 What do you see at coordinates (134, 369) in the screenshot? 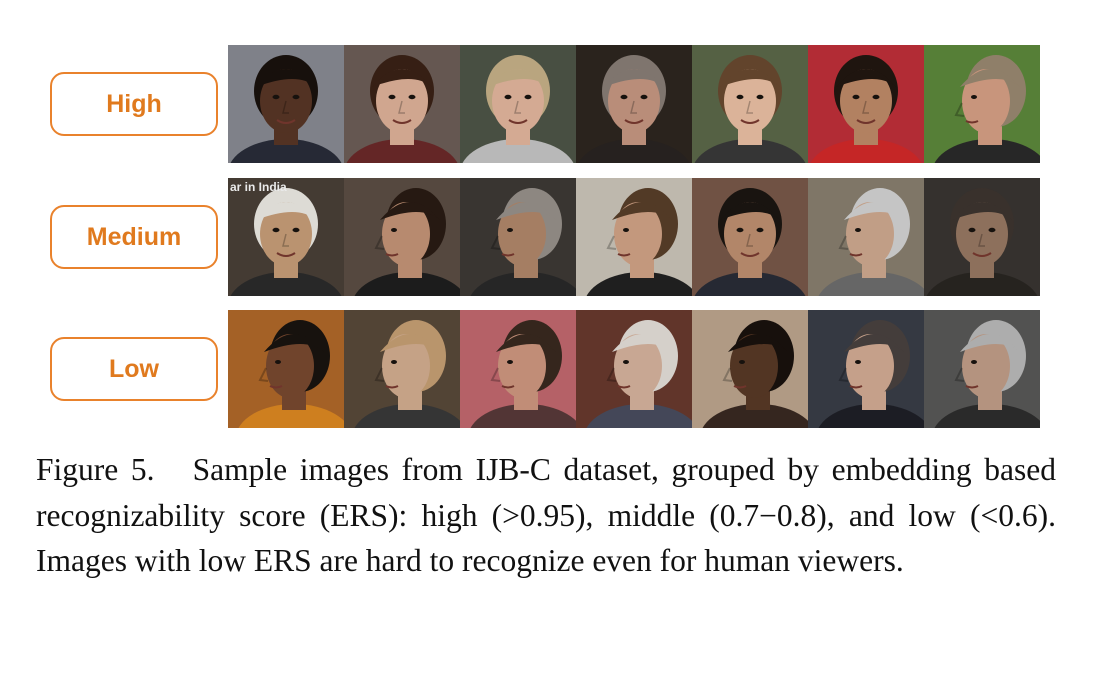
I see `group-label-low: Low` at bounding box center [134, 369].